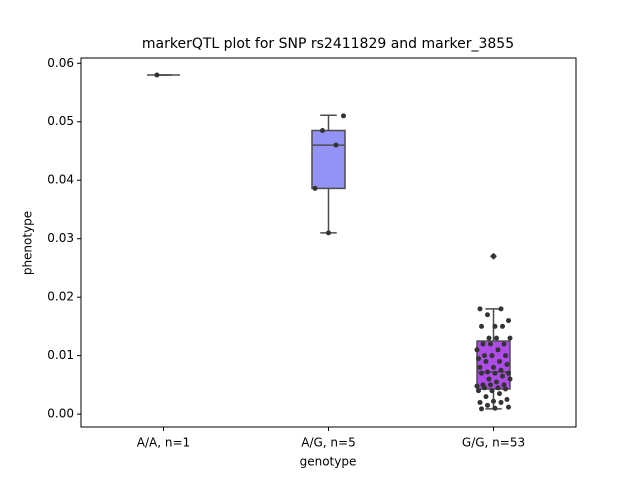  Describe the element at coordinates (328, 462) in the screenshot. I see `x-axis-label: genotype` at that location.